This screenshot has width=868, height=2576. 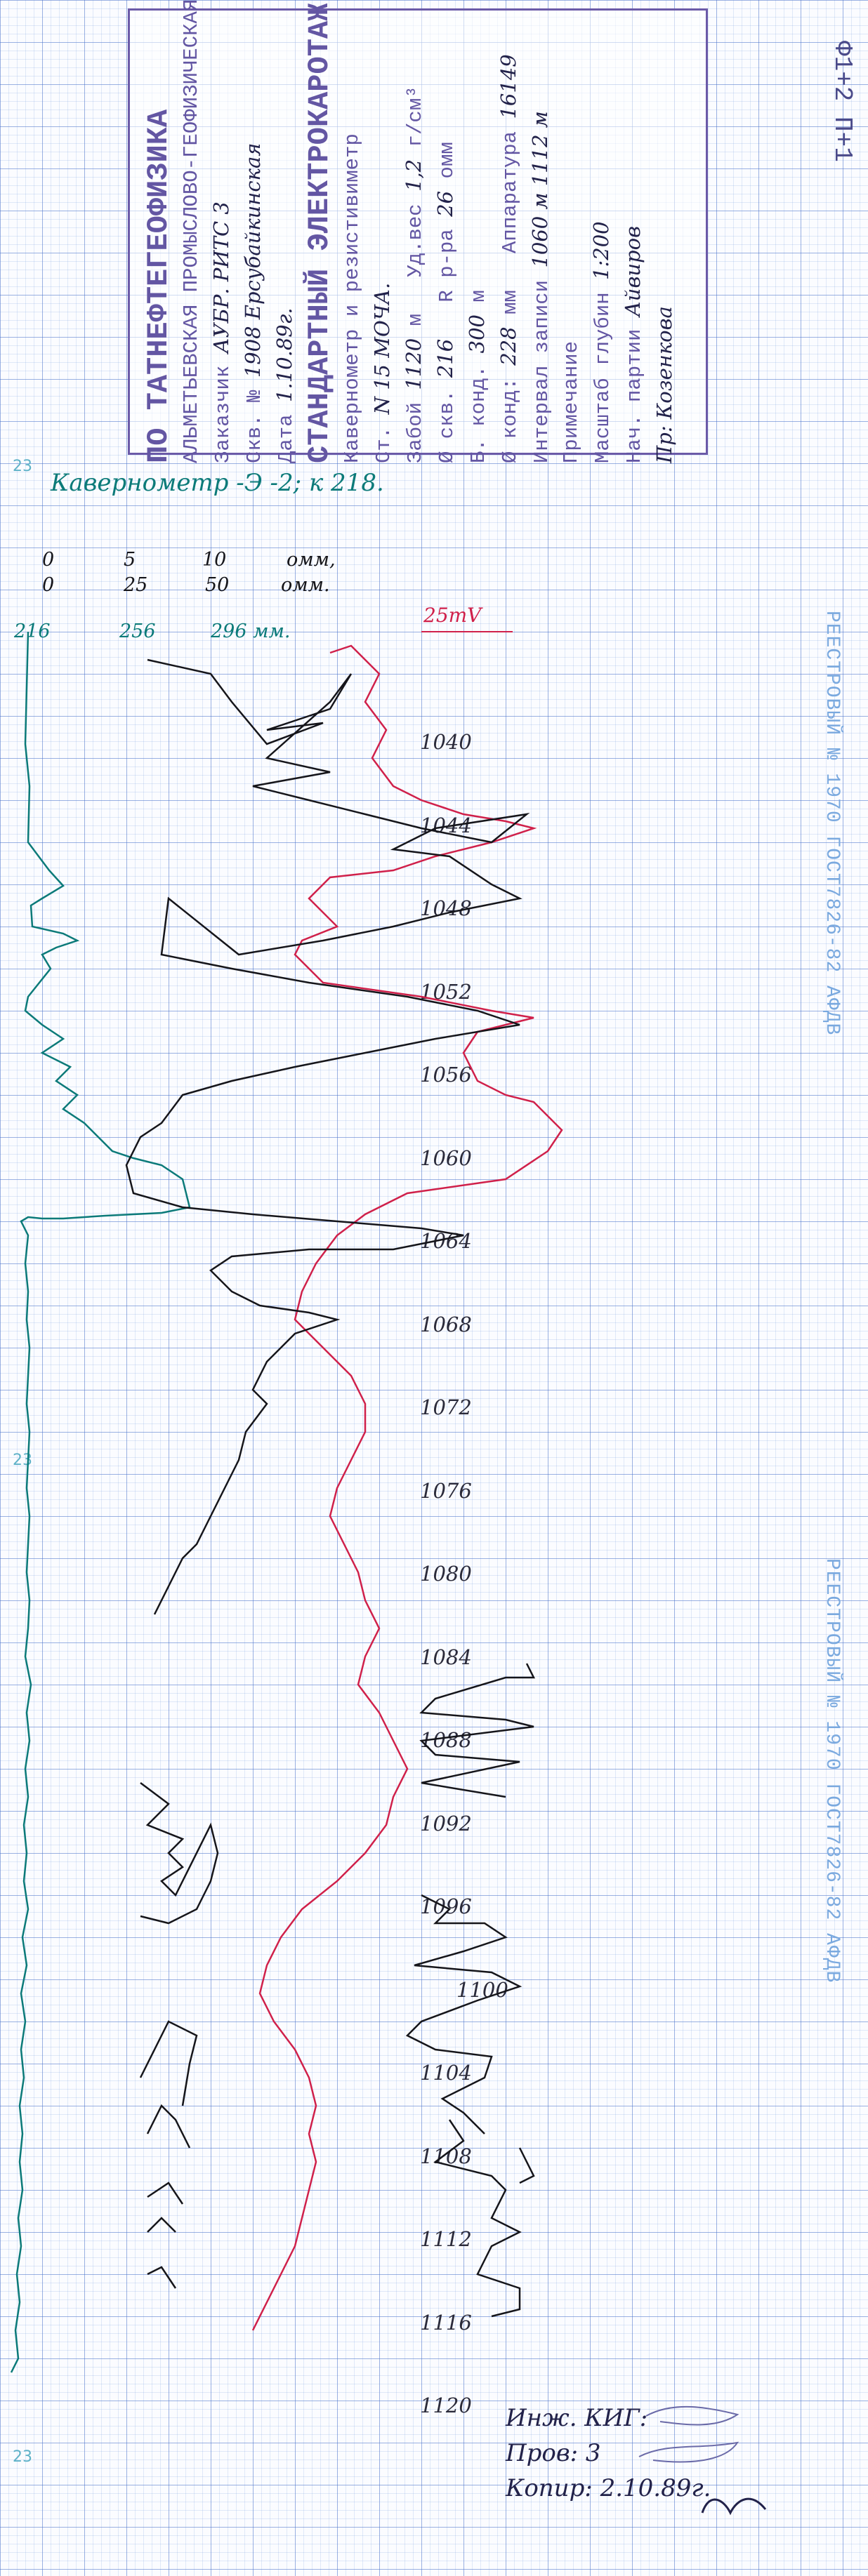 I want to click on resistivity-curve-lower-g, so click(x=168, y=2197).